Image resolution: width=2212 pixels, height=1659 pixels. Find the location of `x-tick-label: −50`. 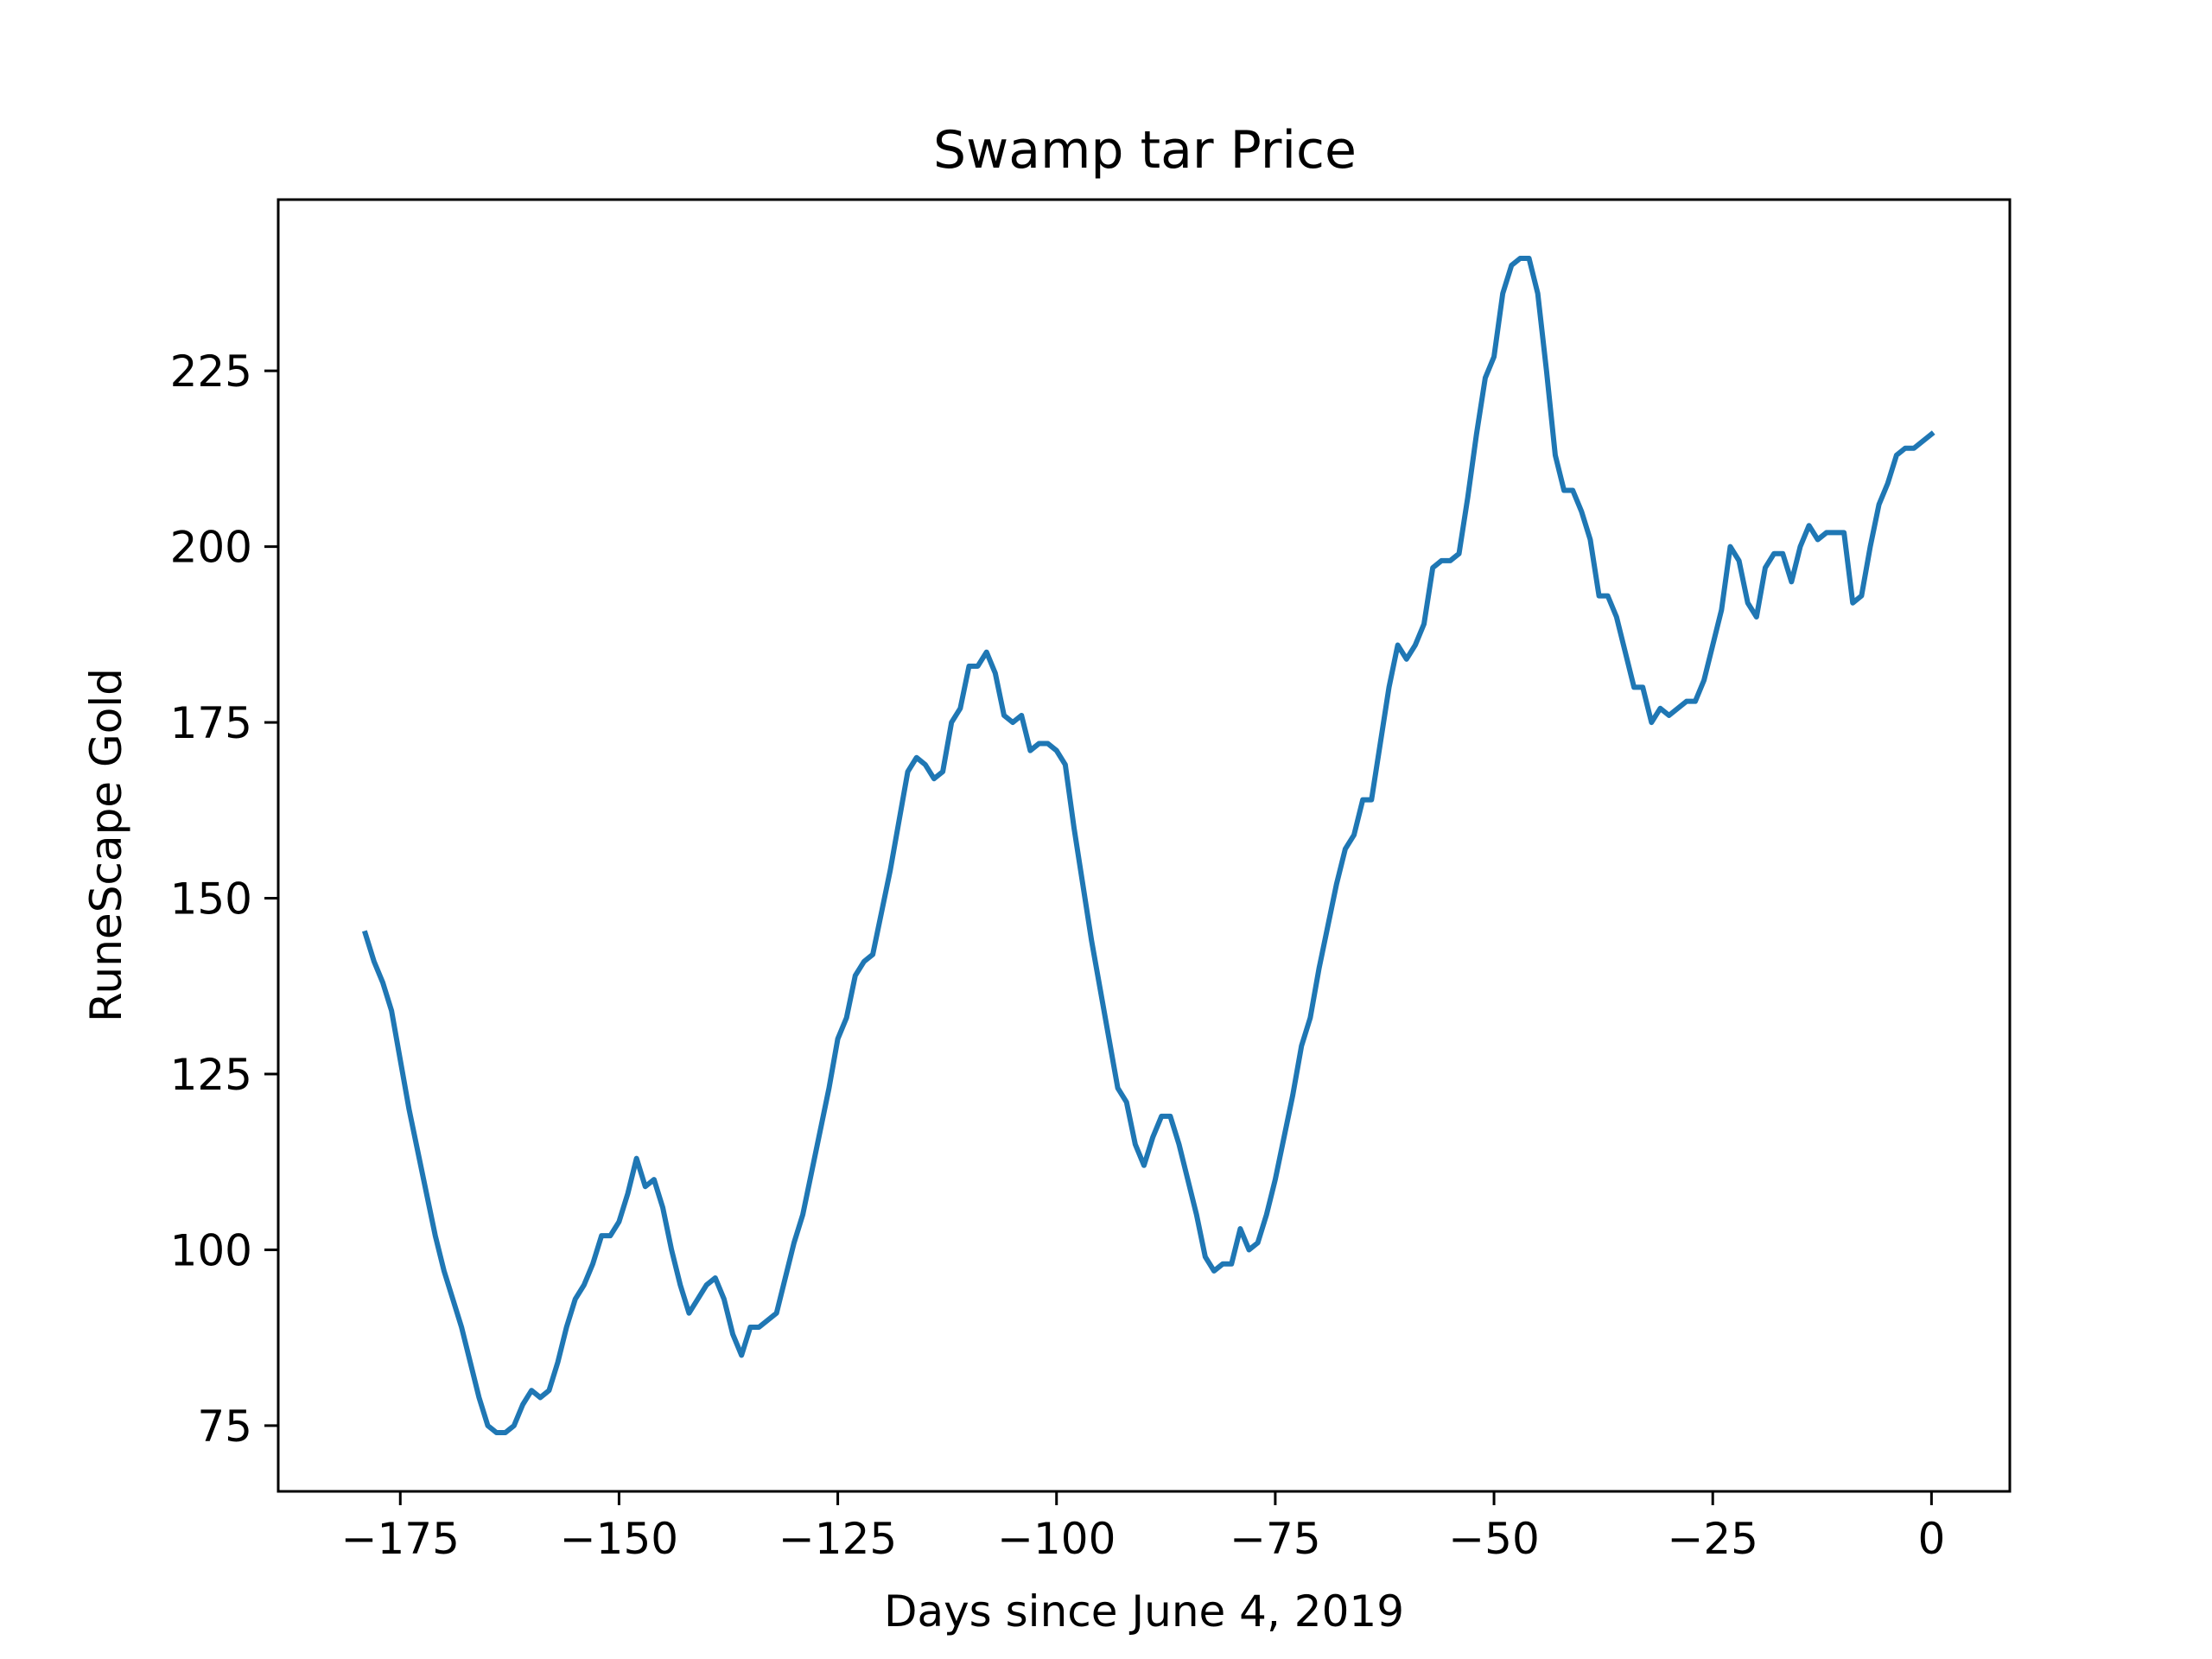

x-tick-label: −50 is located at coordinates (1494, 1539).